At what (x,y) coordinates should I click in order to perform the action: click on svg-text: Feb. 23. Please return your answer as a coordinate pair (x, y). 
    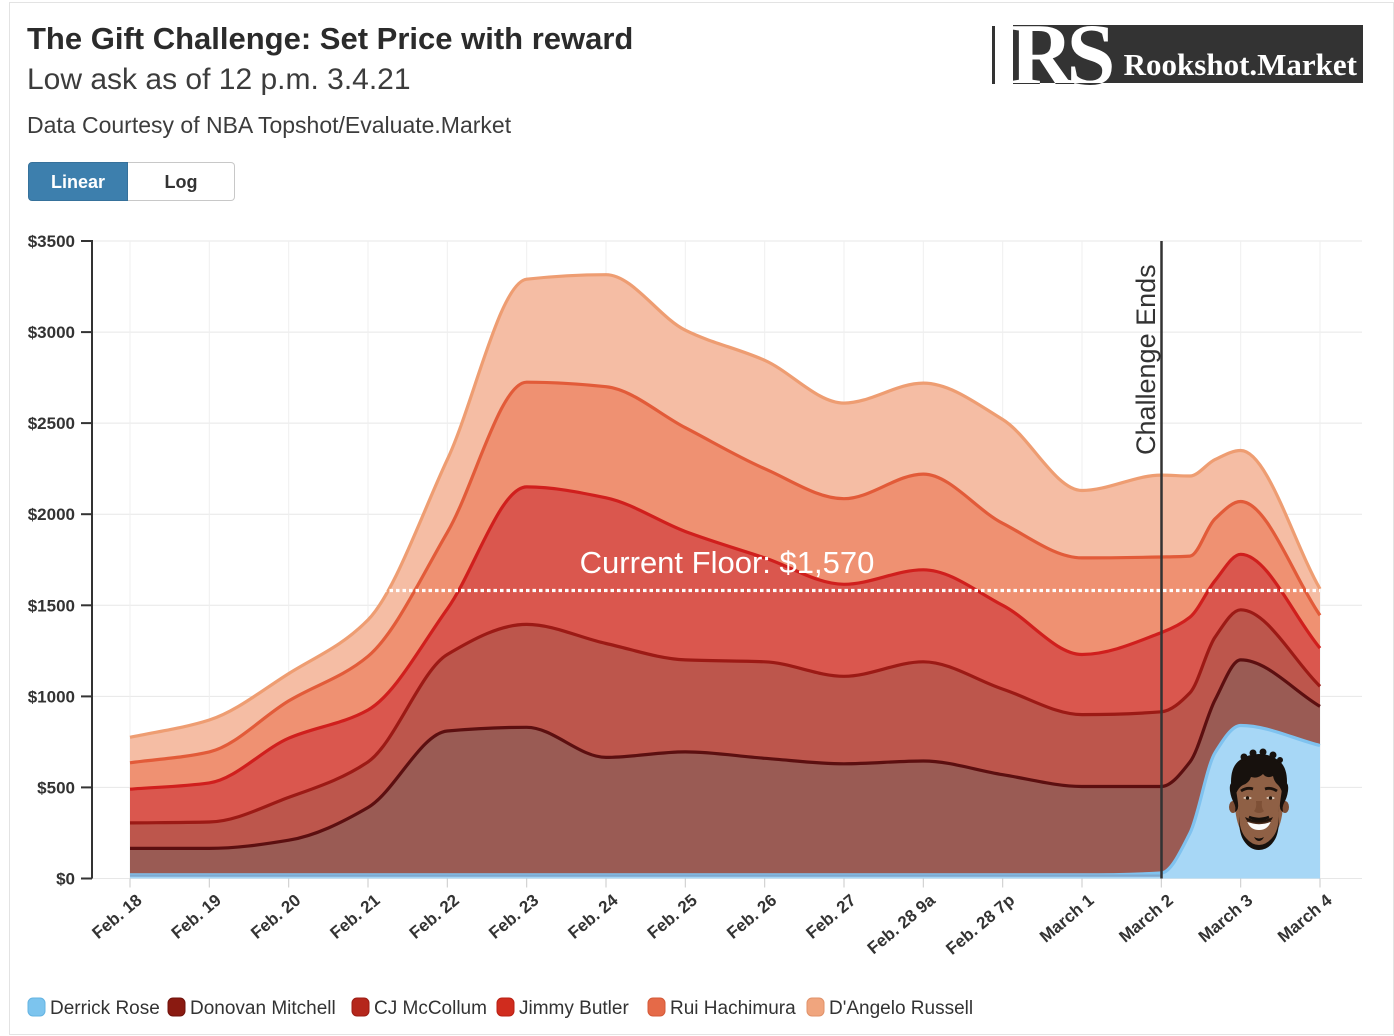
    Looking at the image, I should click on (513, 917).